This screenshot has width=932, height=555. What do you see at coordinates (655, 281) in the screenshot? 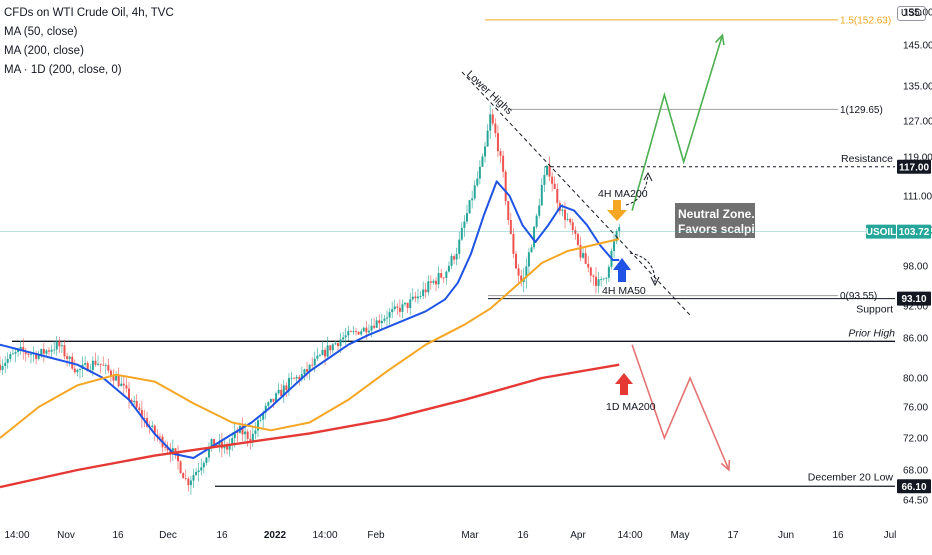
I see `breakdown-curve-arrowhead` at bounding box center [655, 281].